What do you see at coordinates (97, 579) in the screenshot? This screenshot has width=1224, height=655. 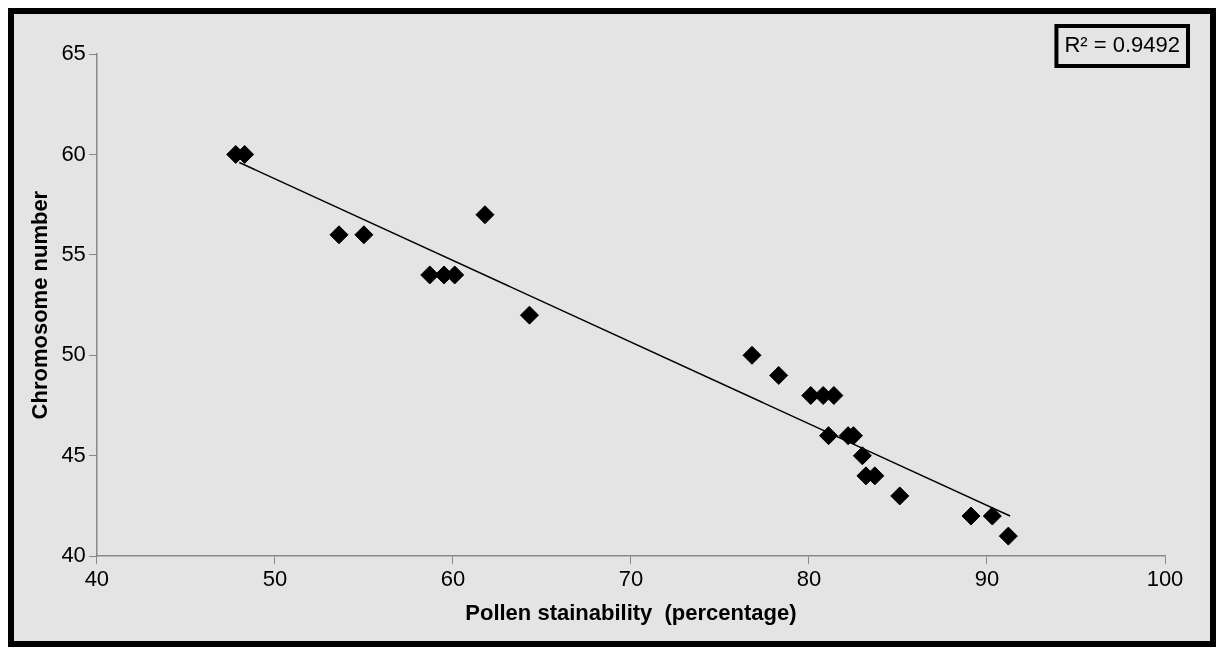 I see `x-tick-label: 40` at bounding box center [97, 579].